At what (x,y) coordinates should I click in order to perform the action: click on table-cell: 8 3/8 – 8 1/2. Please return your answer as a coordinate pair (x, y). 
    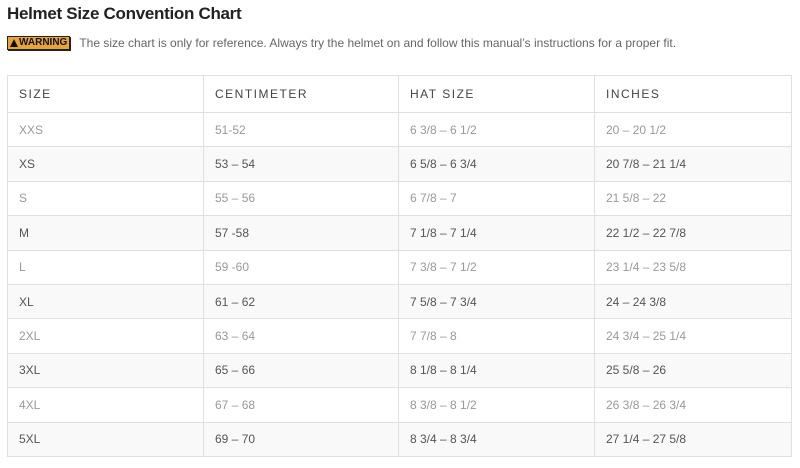
    Looking at the image, I should click on (496, 405).